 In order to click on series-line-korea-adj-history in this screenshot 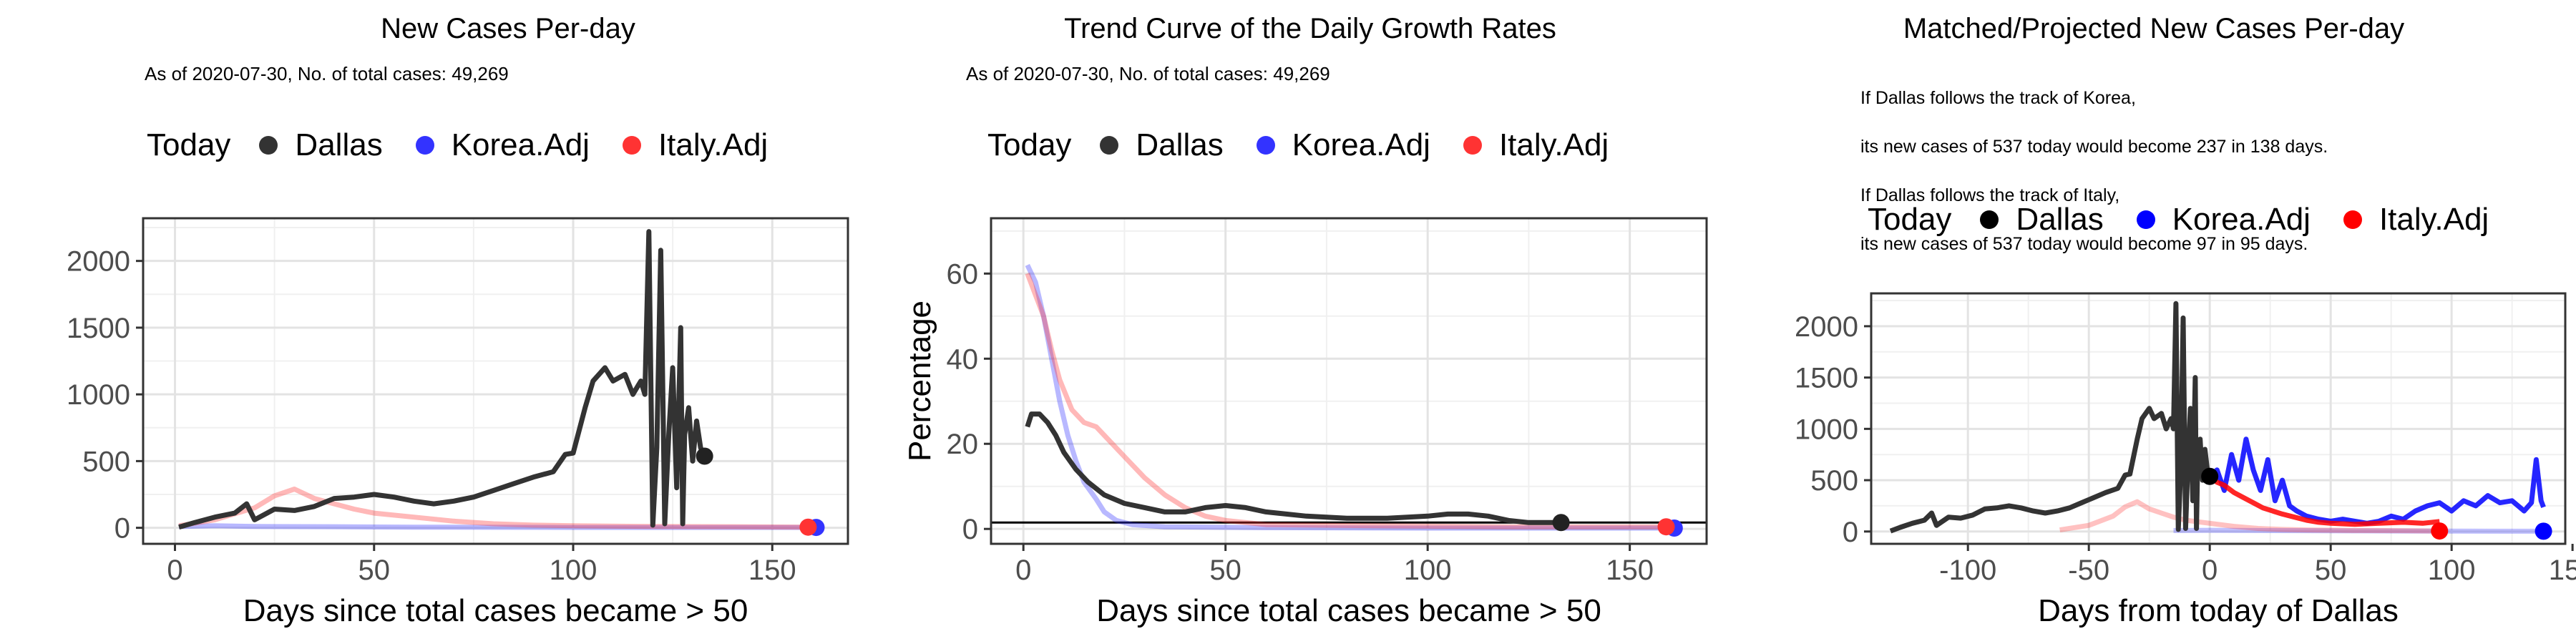, I will do `click(2358, 530)`.